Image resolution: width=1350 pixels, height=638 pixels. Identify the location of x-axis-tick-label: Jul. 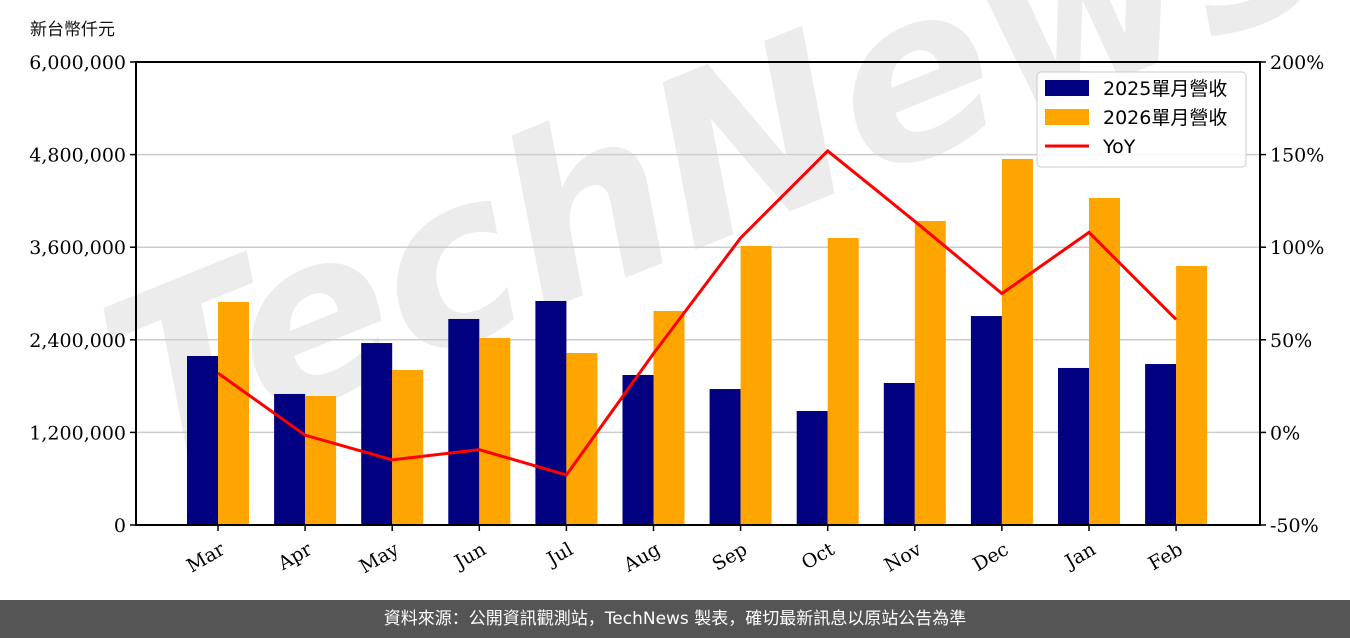
(559, 554).